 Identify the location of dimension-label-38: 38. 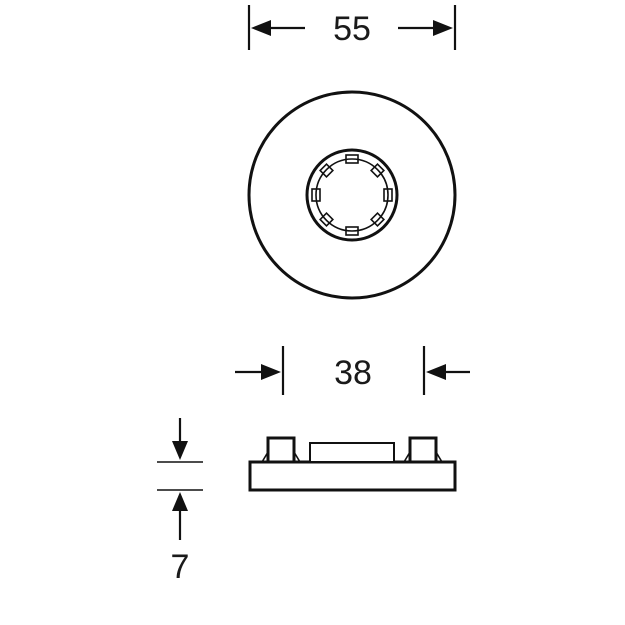
(353, 373).